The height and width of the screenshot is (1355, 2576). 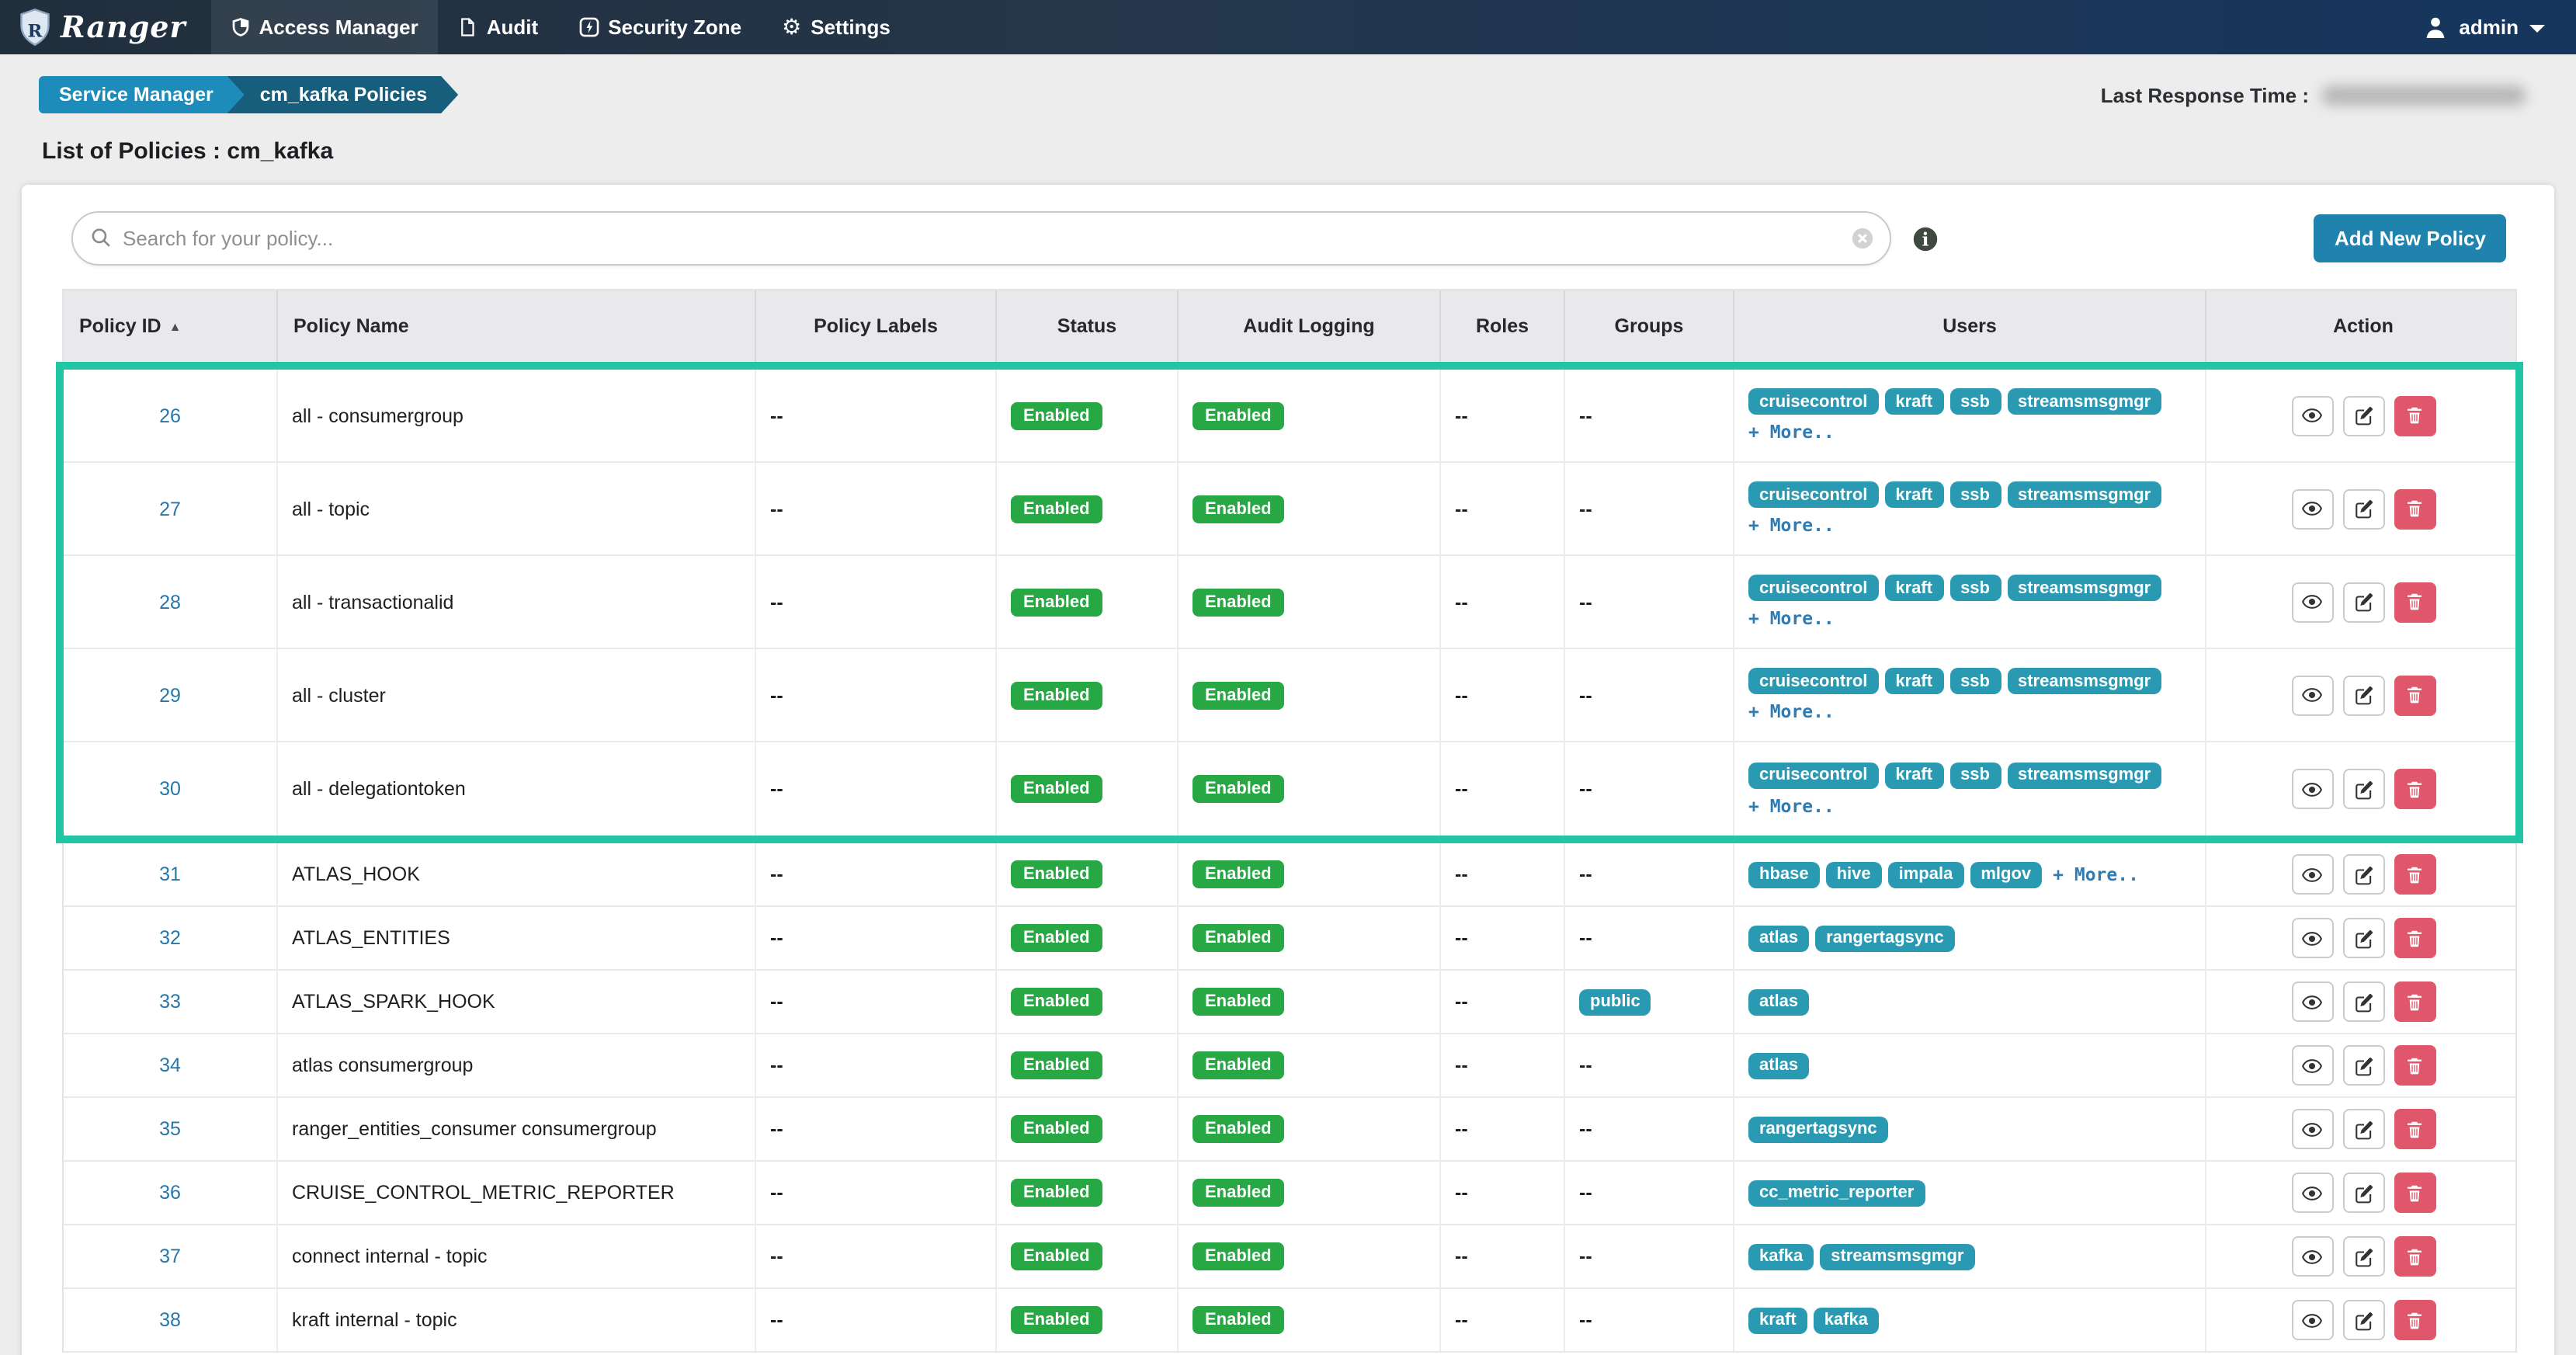 I want to click on policy-name: all - transactionalid, so click(x=373, y=602).